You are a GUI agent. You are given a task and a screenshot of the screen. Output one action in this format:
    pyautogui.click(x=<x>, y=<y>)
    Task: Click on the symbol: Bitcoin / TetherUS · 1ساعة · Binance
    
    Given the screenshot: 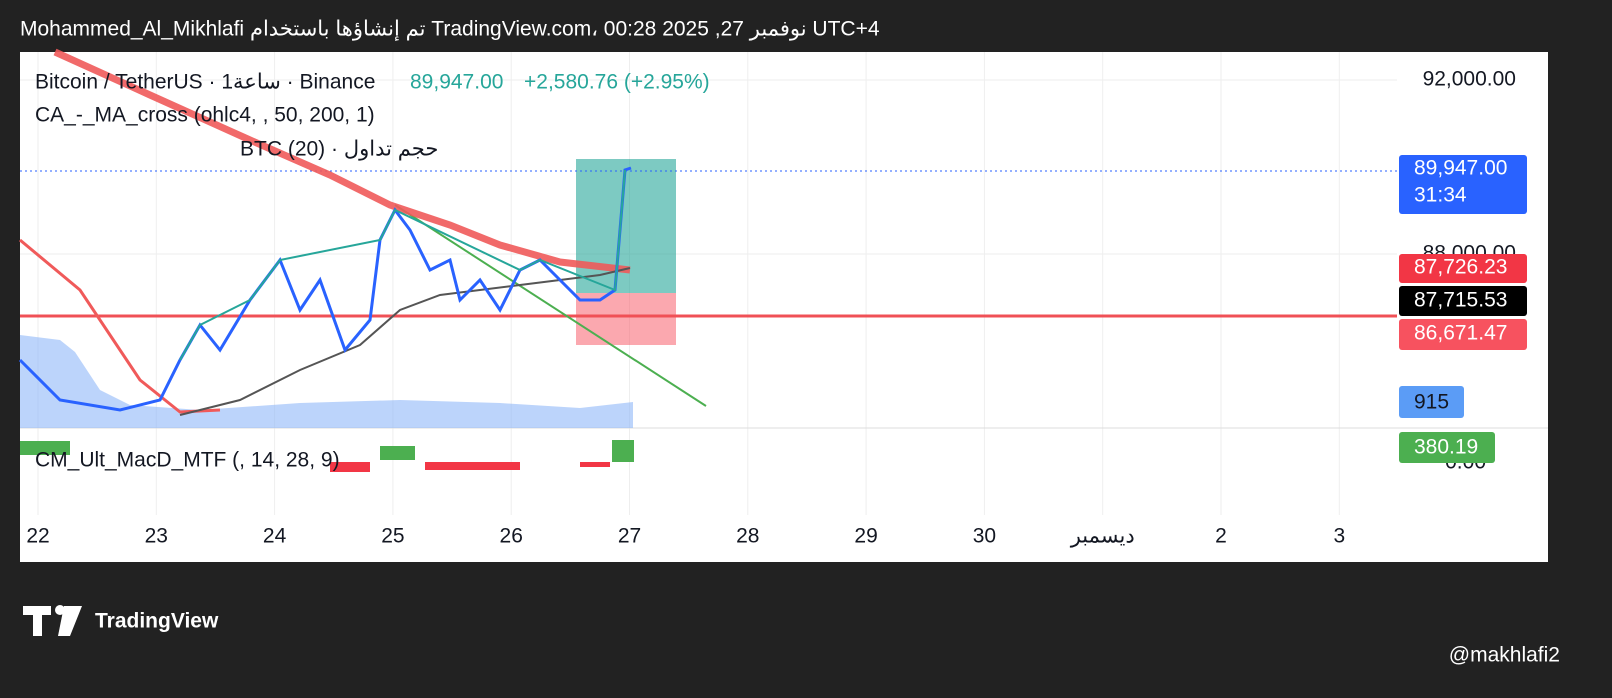 What is the action you would take?
    pyautogui.click(x=205, y=82)
    